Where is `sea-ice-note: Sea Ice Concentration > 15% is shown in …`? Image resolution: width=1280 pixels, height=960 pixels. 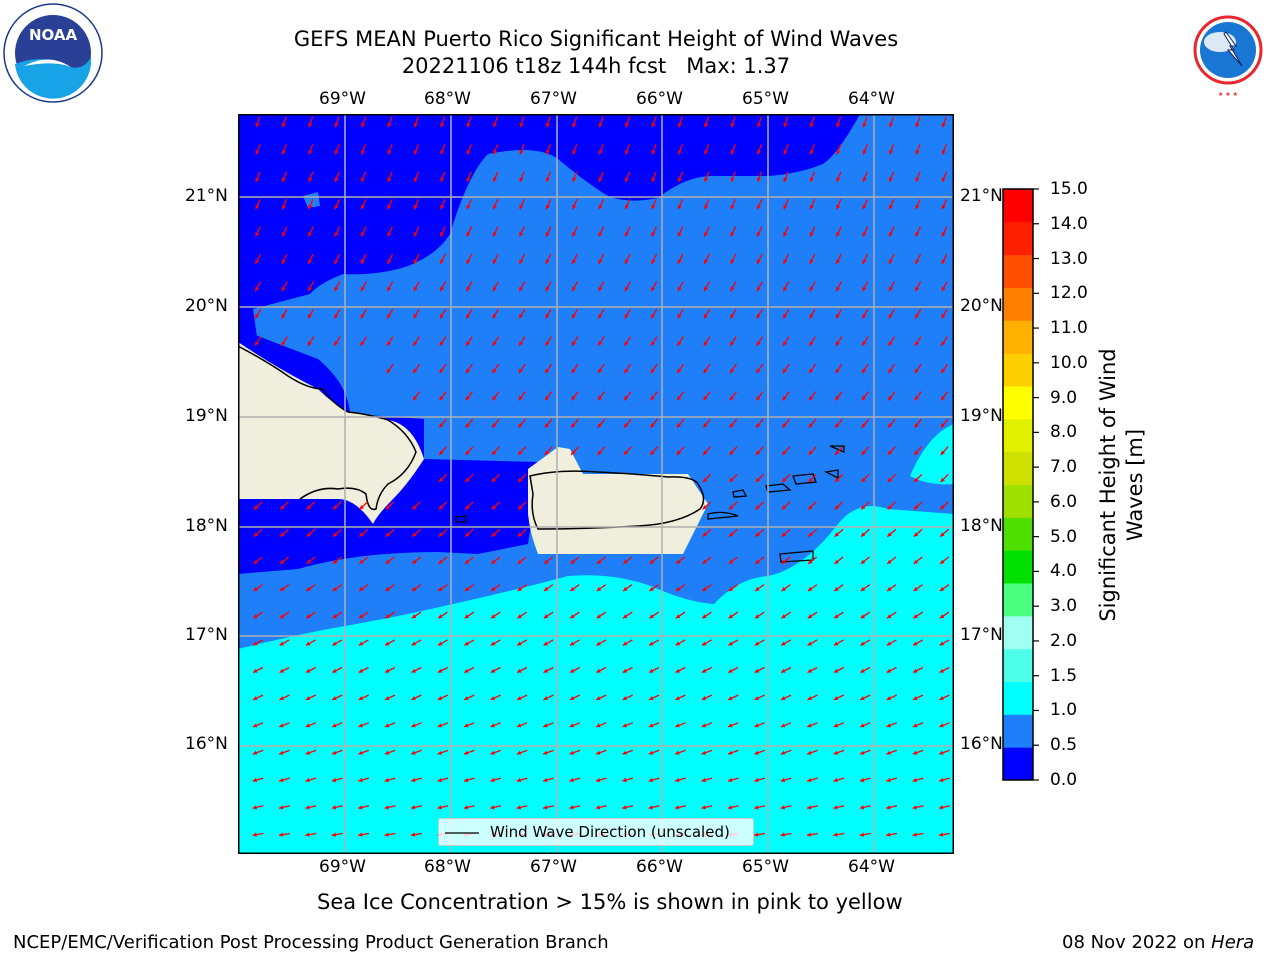
sea-ice-note: Sea Ice Concentration > 15% is shown in … is located at coordinates (610, 902).